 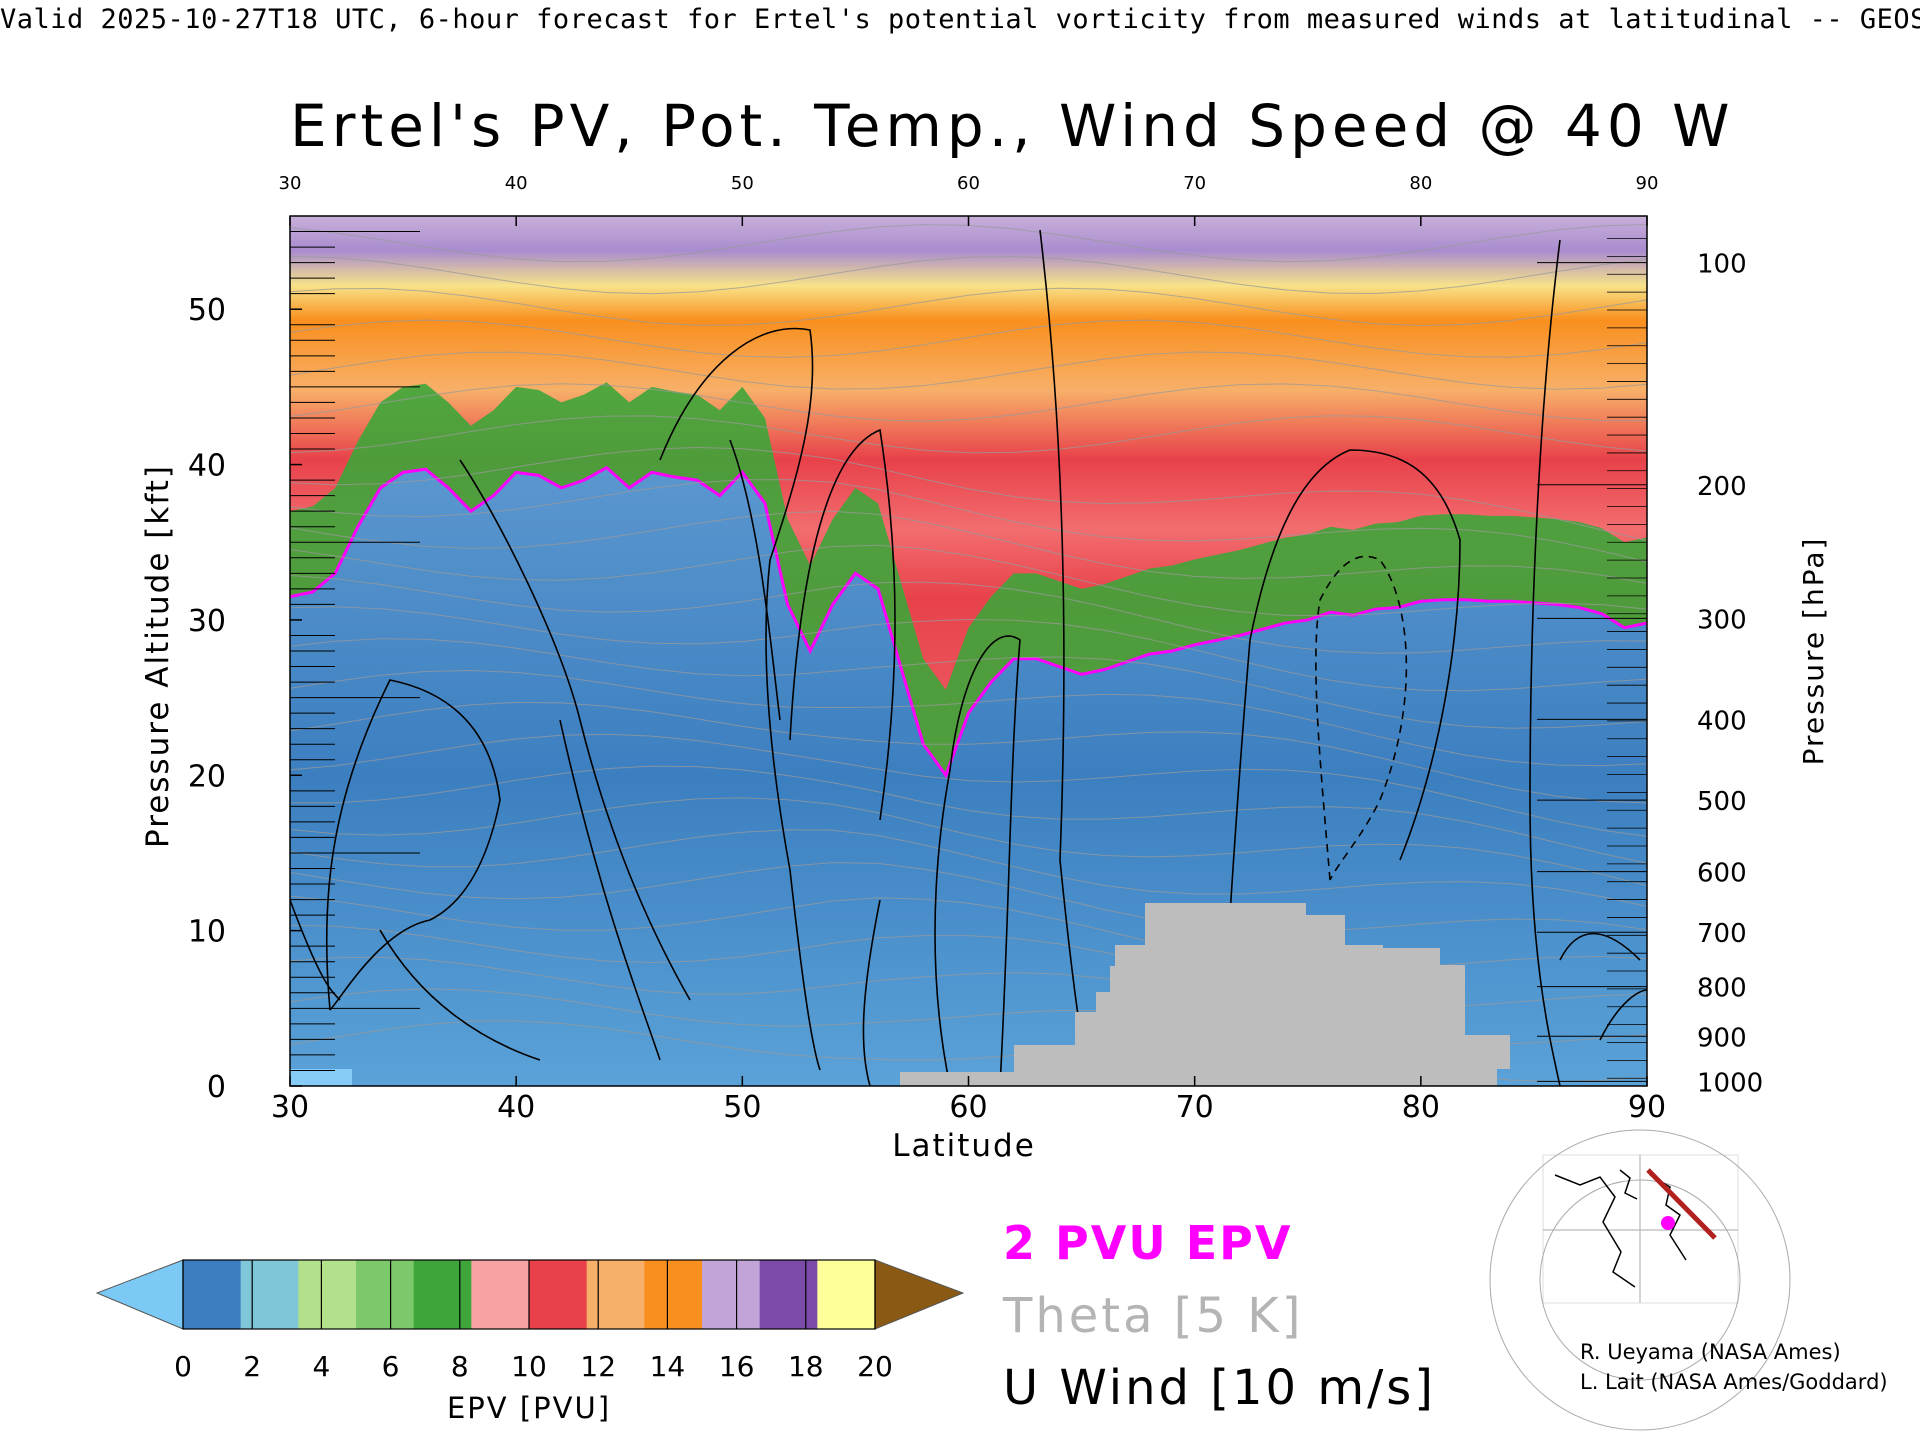 What do you see at coordinates (460, 1366) in the screenshot?
I see `colorbar-tick-label: 8` at bounding box center [460, 1366].